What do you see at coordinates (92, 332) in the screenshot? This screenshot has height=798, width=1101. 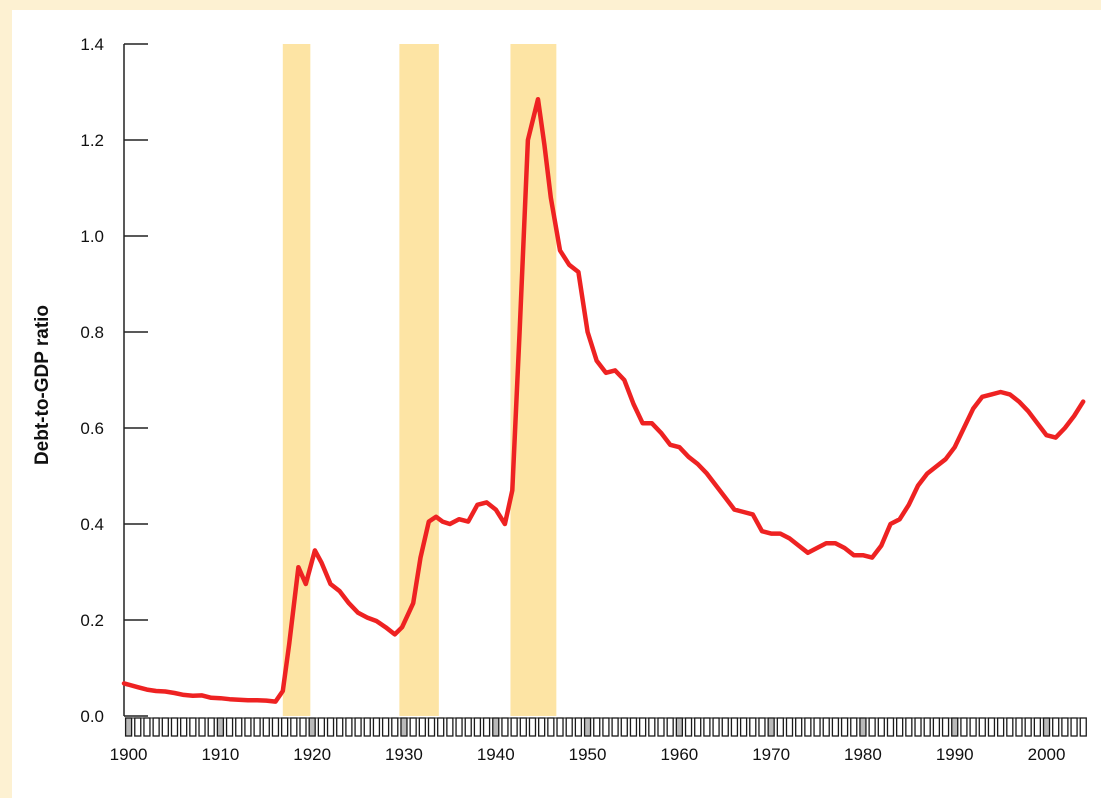 I see `y-tick-label: 0.8` at bounding box center [92, 332].